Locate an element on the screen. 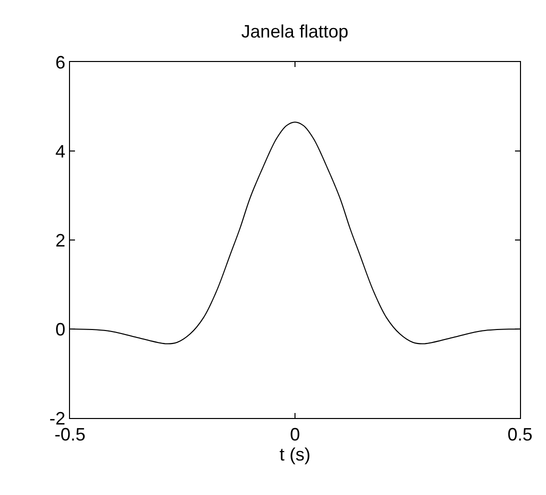 The height and width of the screenshot is (495, 546). y-tick-label: 4 is located at coordinates (60, 151).